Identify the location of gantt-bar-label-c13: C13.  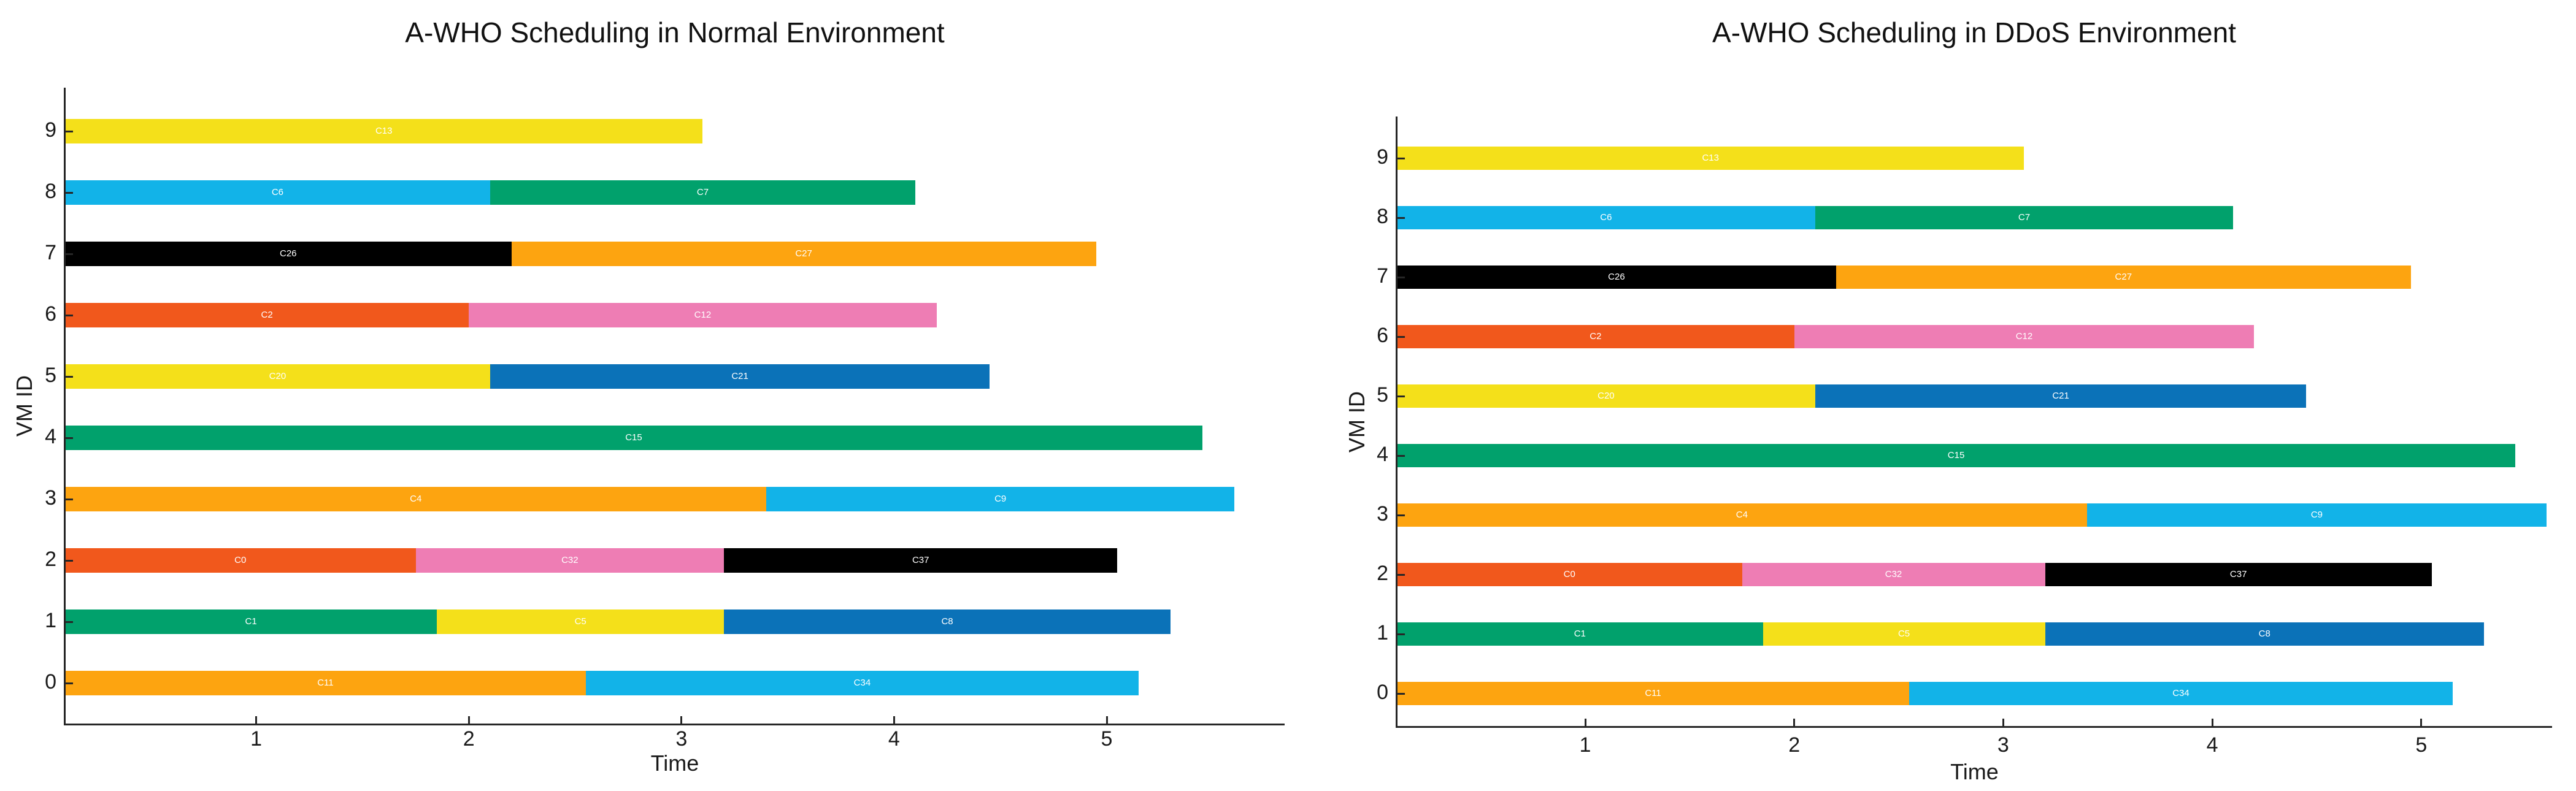
(384, 131).